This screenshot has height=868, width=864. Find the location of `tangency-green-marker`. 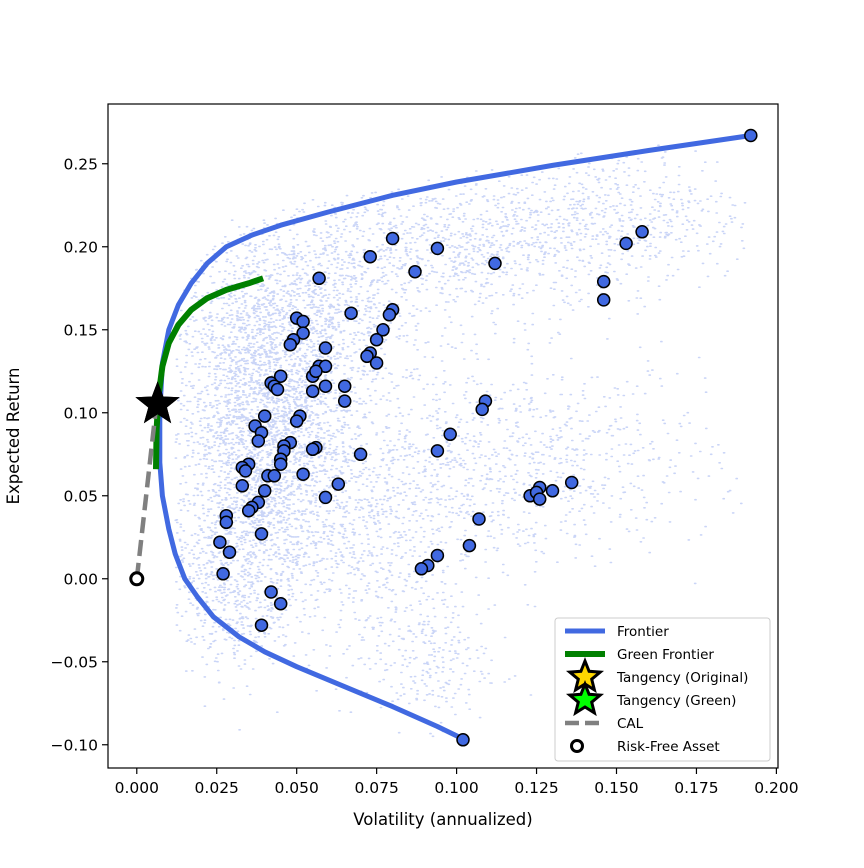

tangency-green-marker is located at coordinates (157, 402).